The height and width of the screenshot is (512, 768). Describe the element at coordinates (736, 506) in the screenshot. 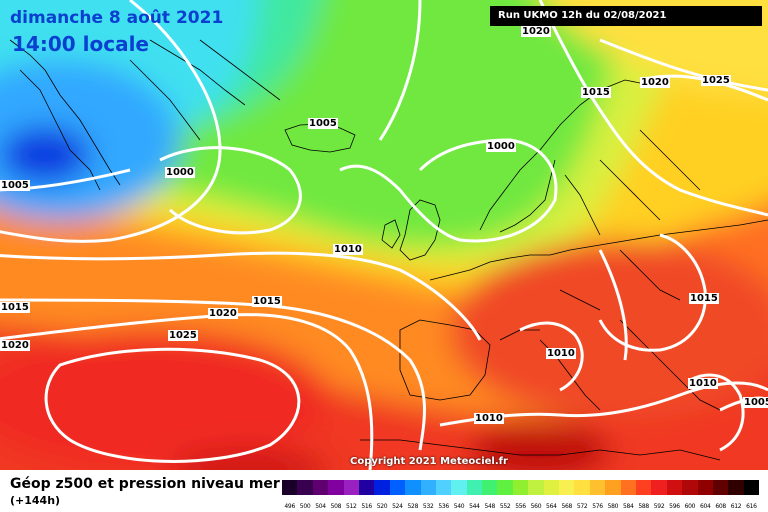

I see `scale-tick: 612` at that location.